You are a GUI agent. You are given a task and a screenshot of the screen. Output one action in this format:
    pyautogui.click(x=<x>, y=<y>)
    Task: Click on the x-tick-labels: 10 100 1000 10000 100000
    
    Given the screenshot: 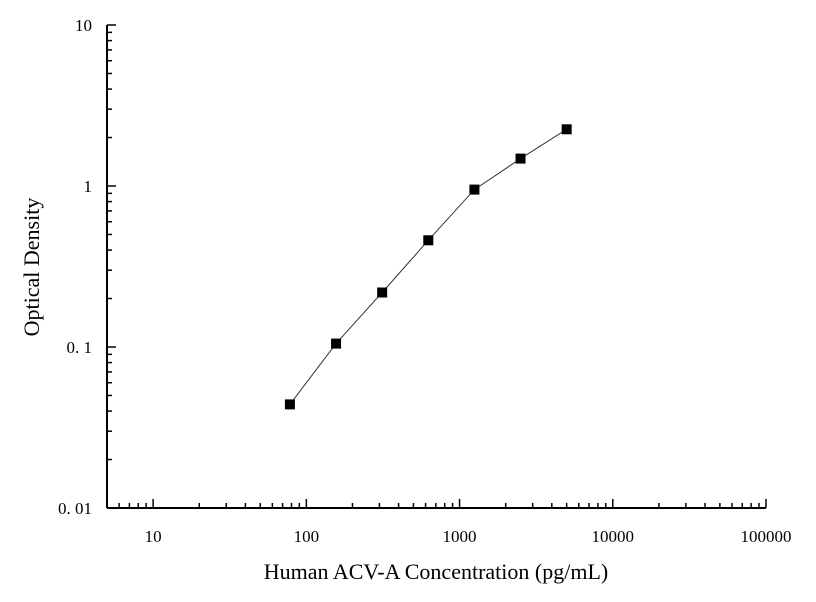 What is the action you would take?
    pyautogui.click(x=468, y=536)
    